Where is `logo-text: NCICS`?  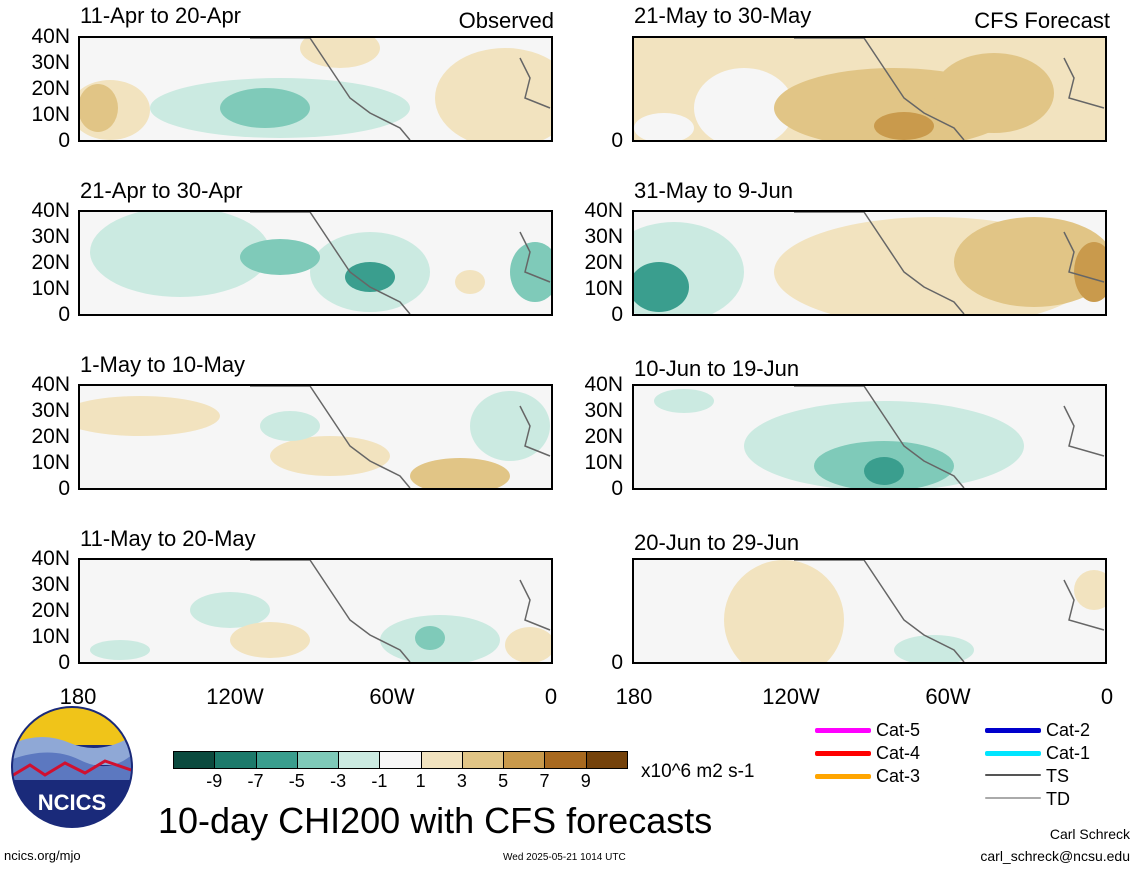 logo-text: NCICS is located at coordinates (72, 802).